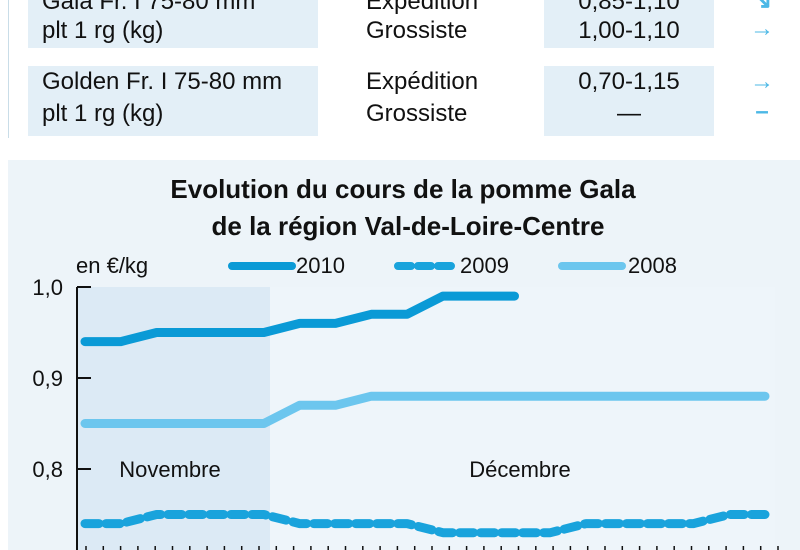 The height and width of the screenshot is (550, 800). Describe the element at coordinates (344, 469) in the screenshot. I see `period-labels: Novembre Décembre` at that location.